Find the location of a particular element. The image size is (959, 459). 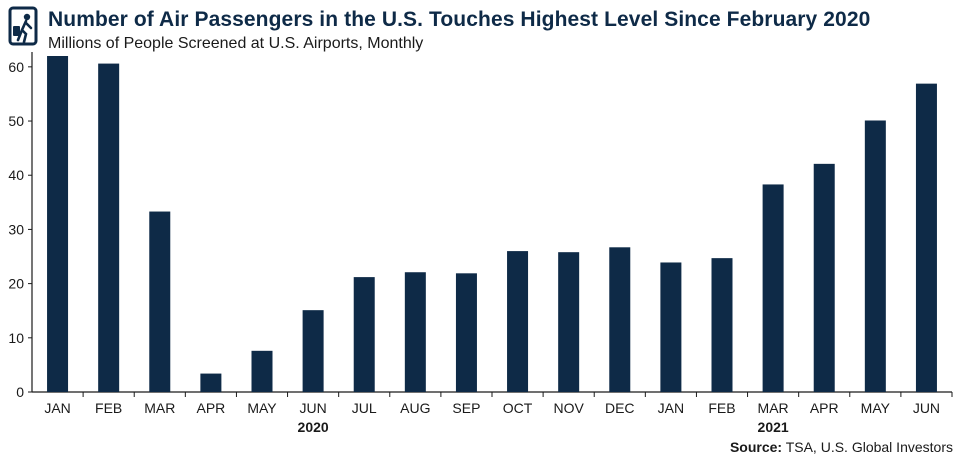

y-tick-label: 60 is located at coordinates (16, 67).